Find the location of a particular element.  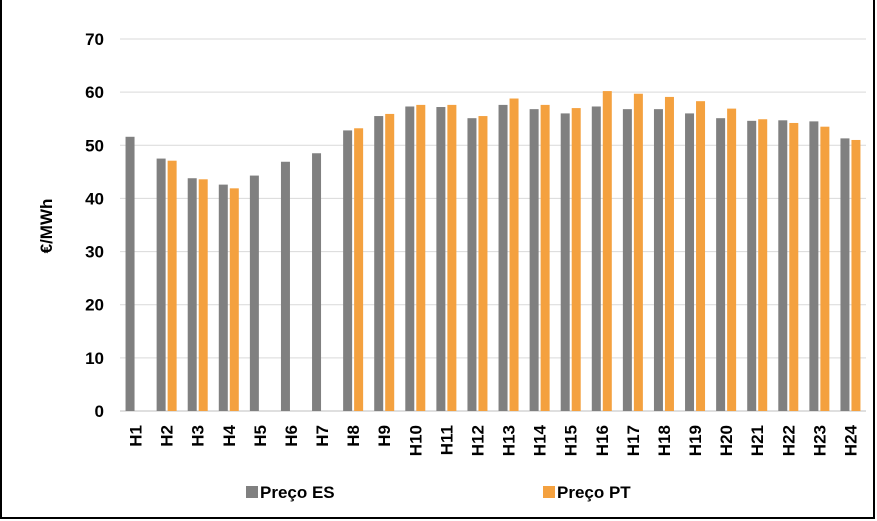

bar-preco-pt-h15 is located at coordinates (576, 259).